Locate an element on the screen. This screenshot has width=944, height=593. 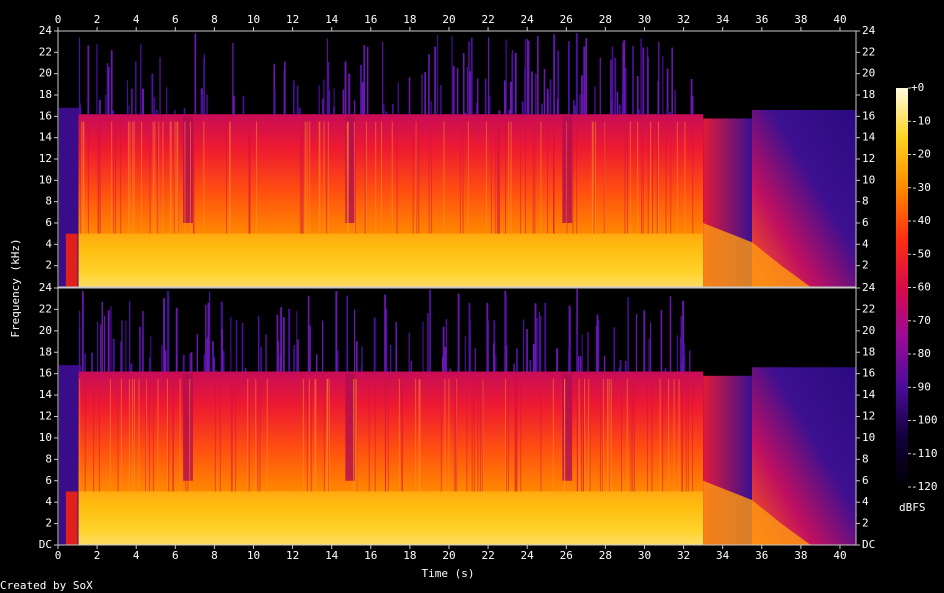
colorbar-tick-label: -50 is located at coordinates (921, 253).